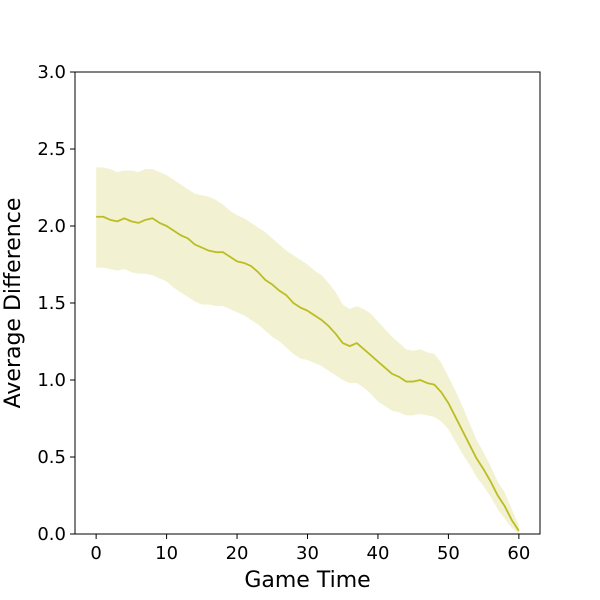 The image size is (600, 600). I want to click on x-tick-label: 30, so click(307, 553).